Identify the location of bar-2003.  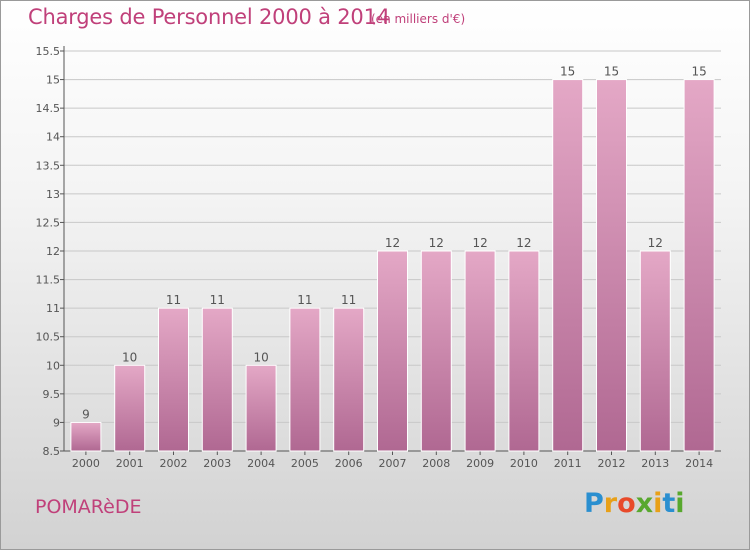
(217, 379).